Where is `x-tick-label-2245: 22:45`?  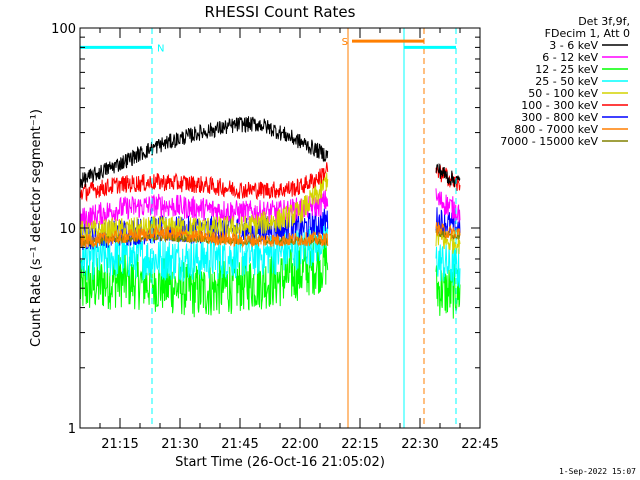 x-tick-label-2245: 22:45 is located at coordinates (479, 444).